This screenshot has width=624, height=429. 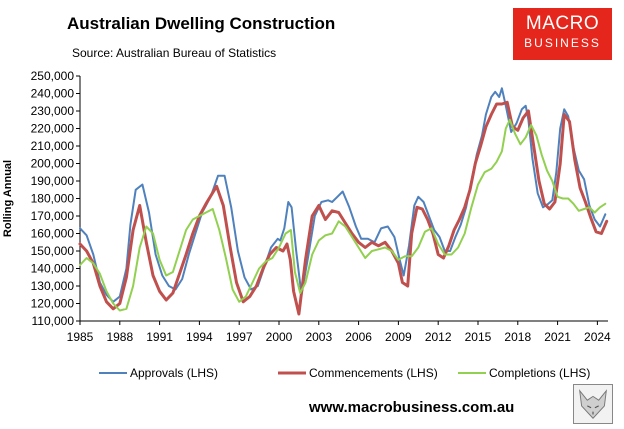 I want to click on chart-subtitle: Source: Australian Bureau of Statistics, so click(x=174, y=53).